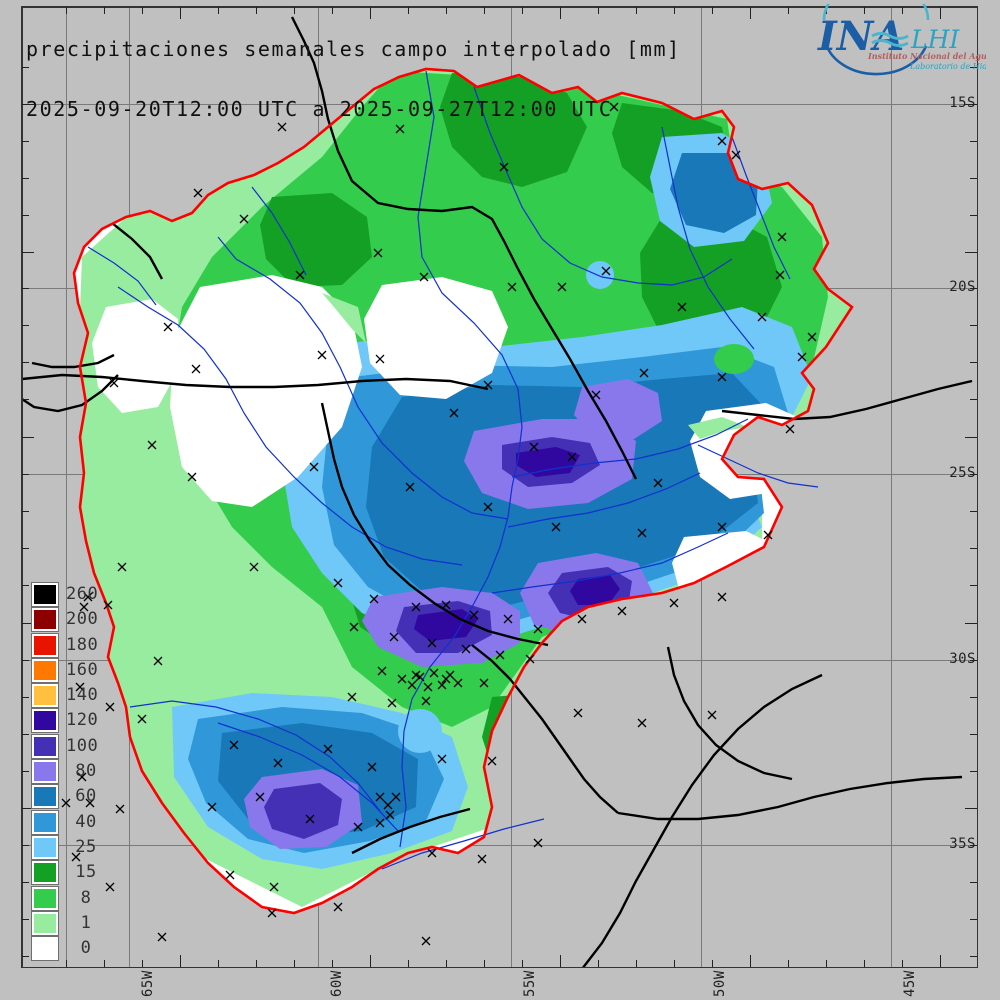 Image resolution: width=1000 pixels, height=1000 pixels. I want to click on river-plata, so click(463, 844).